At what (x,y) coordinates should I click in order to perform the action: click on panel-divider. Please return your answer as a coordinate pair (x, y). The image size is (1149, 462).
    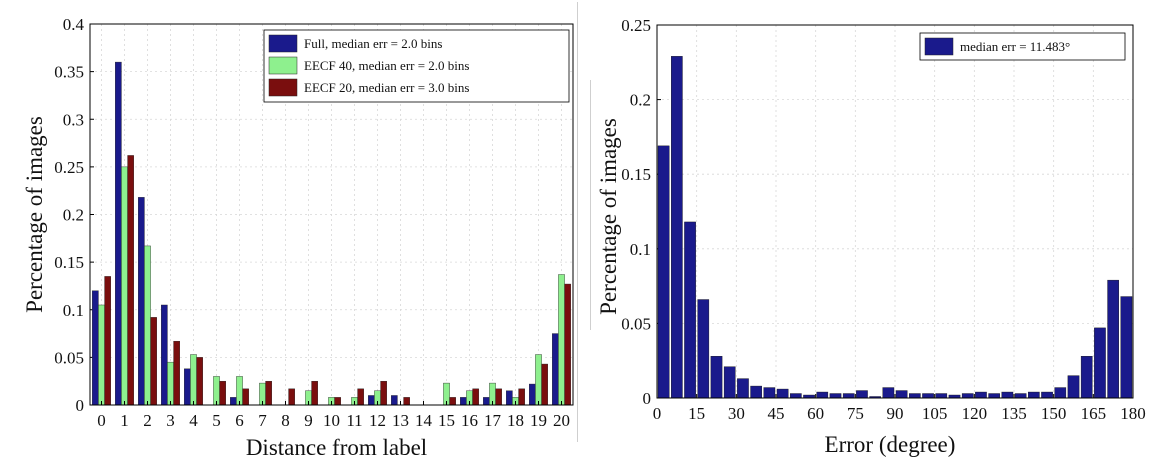
    Looking at the image, I should click on (577, 222).